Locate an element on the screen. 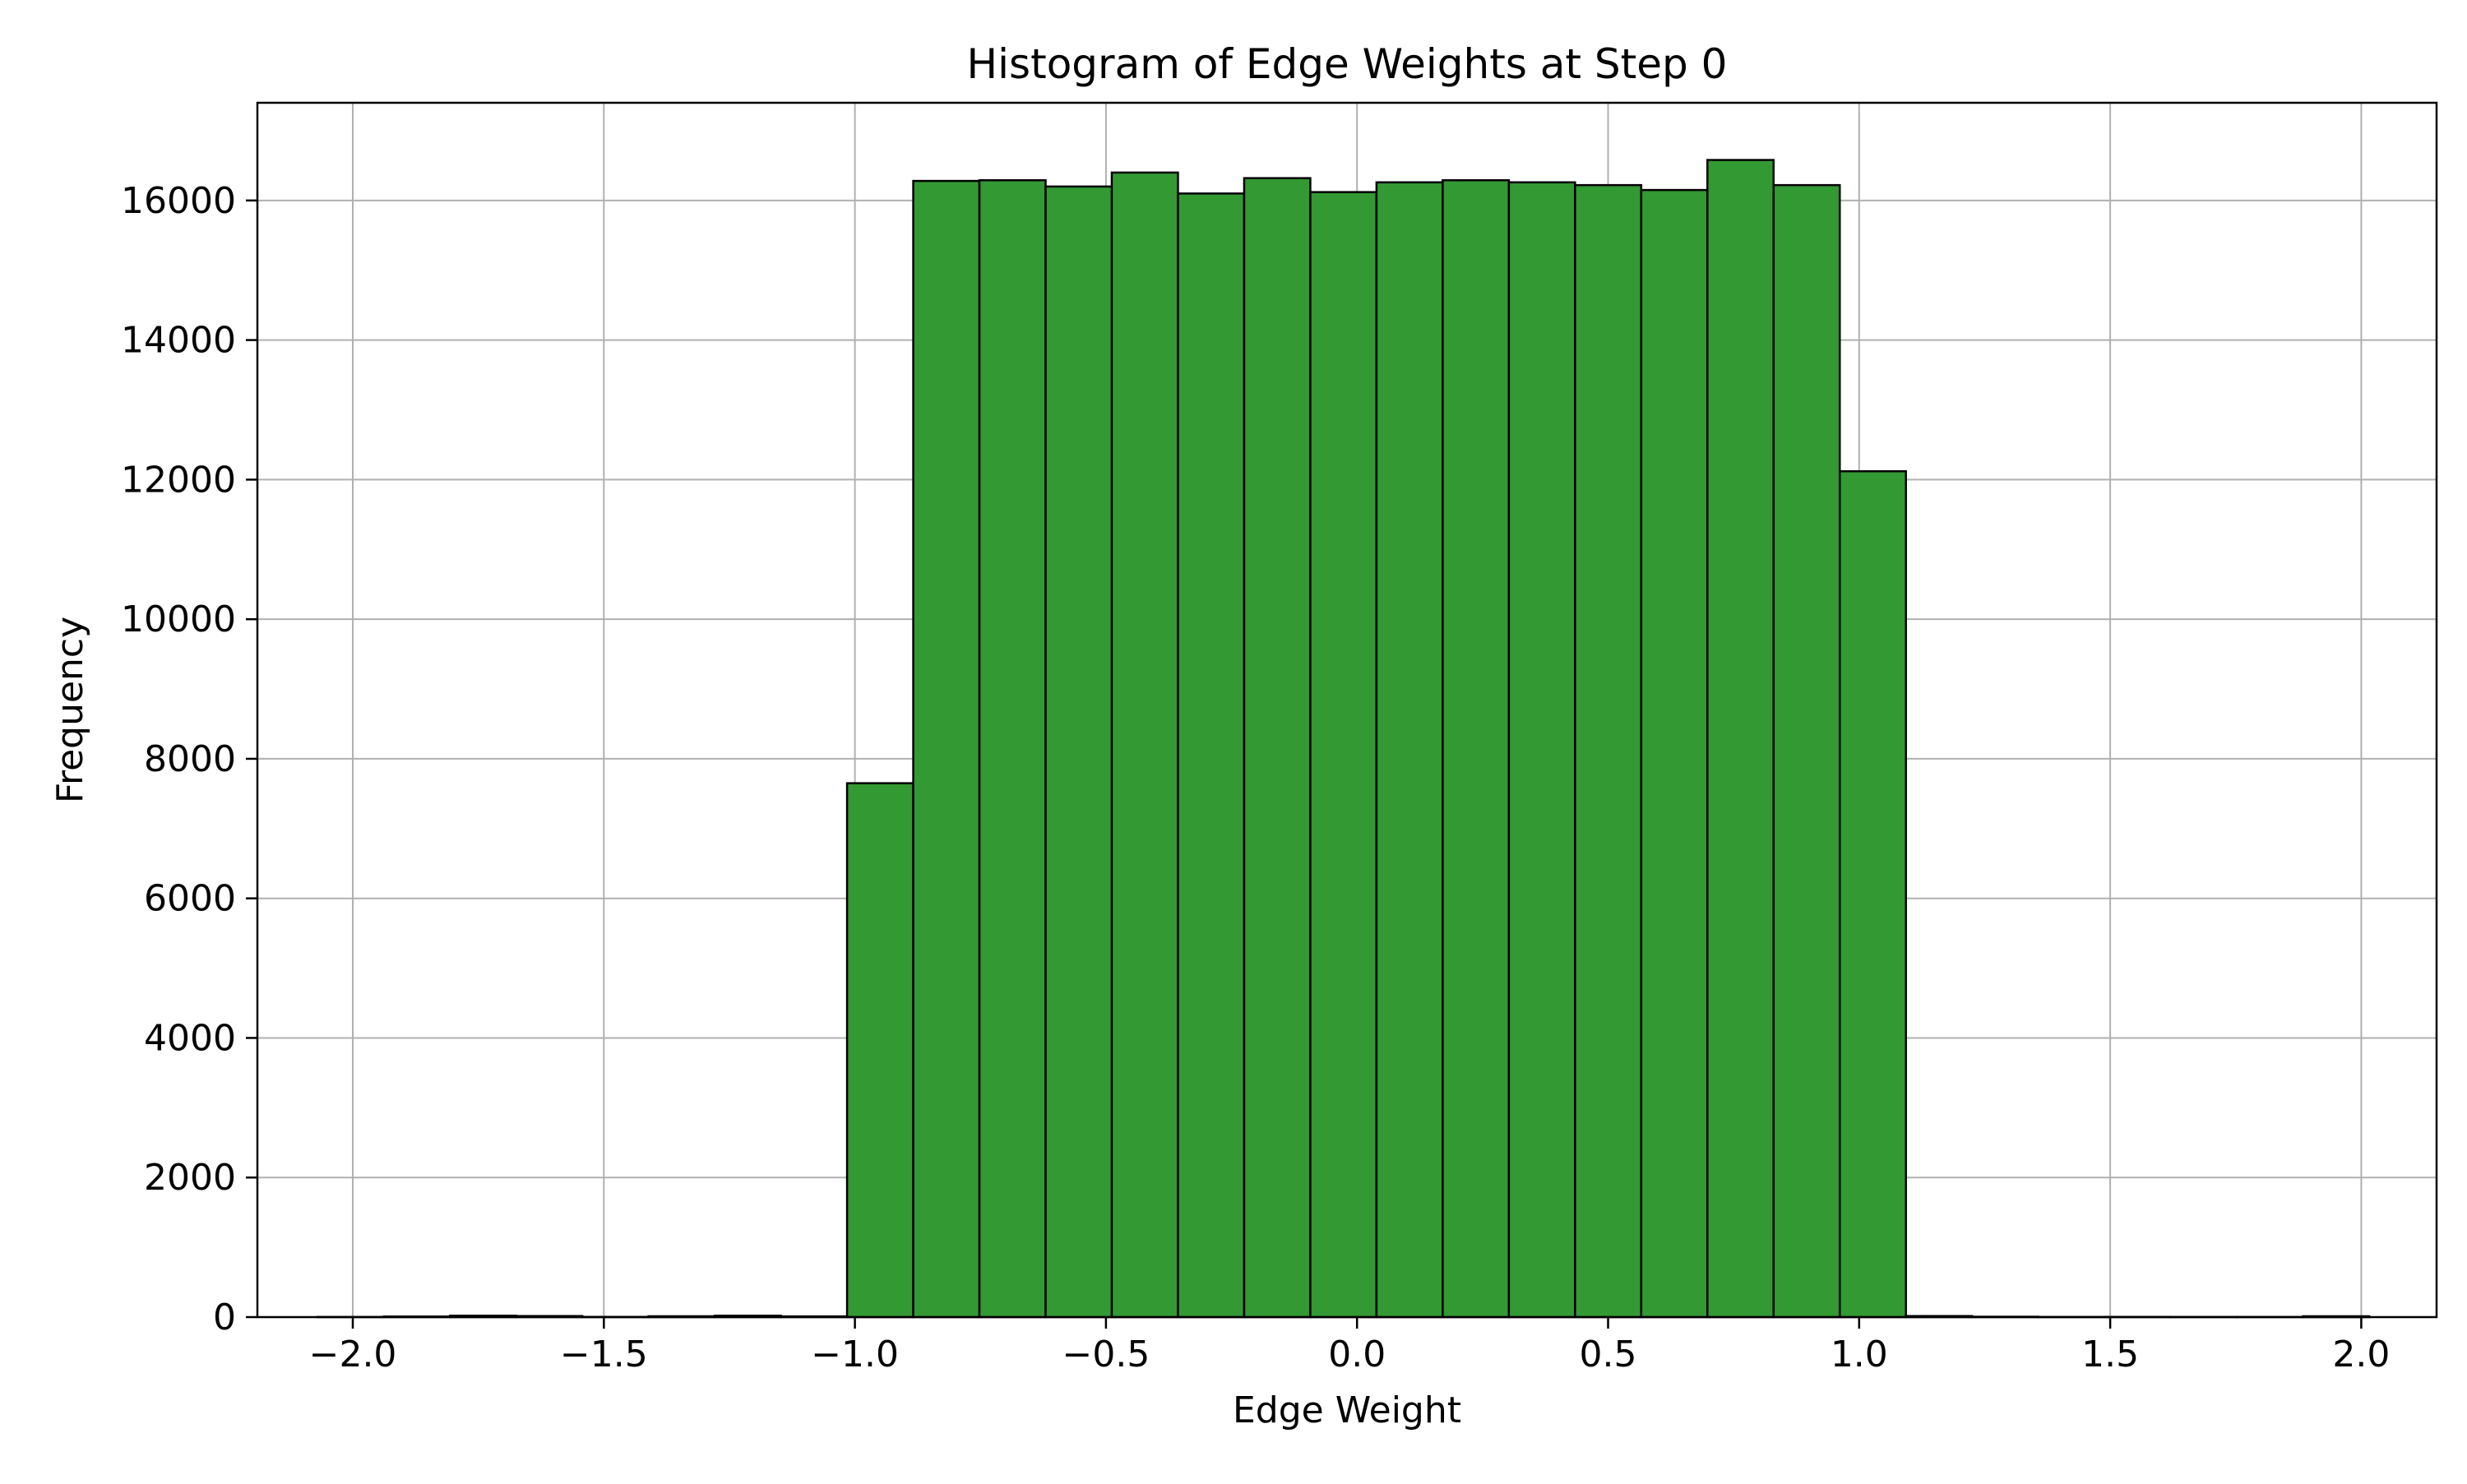  y-tick-label: 2000 is located at coordinates (190, 1178).